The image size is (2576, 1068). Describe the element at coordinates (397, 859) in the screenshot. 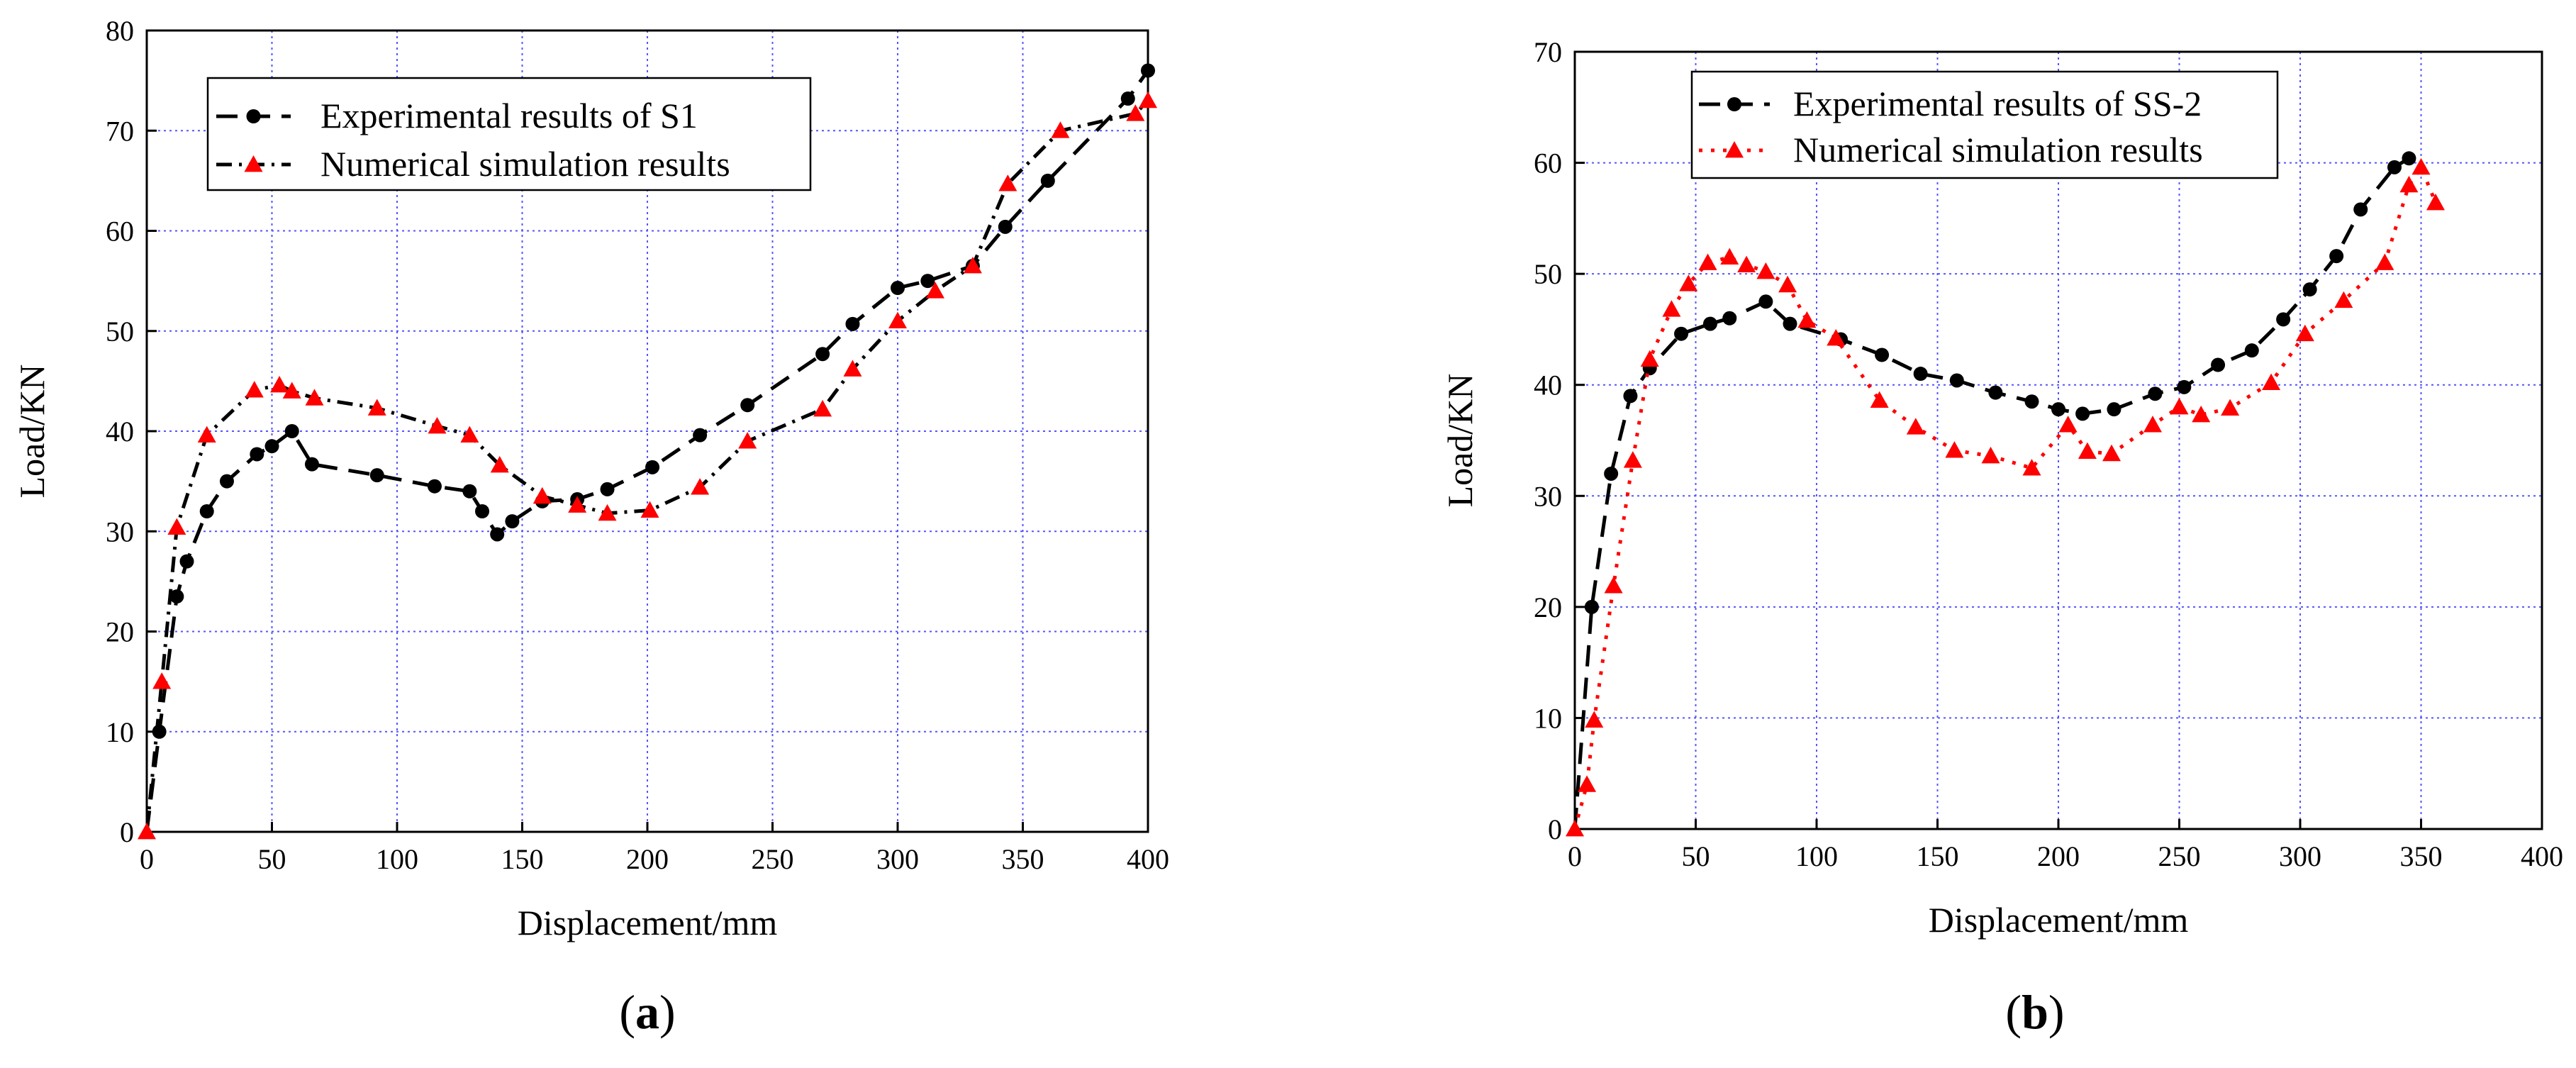

I see `x-tick-label: 100` at that location.